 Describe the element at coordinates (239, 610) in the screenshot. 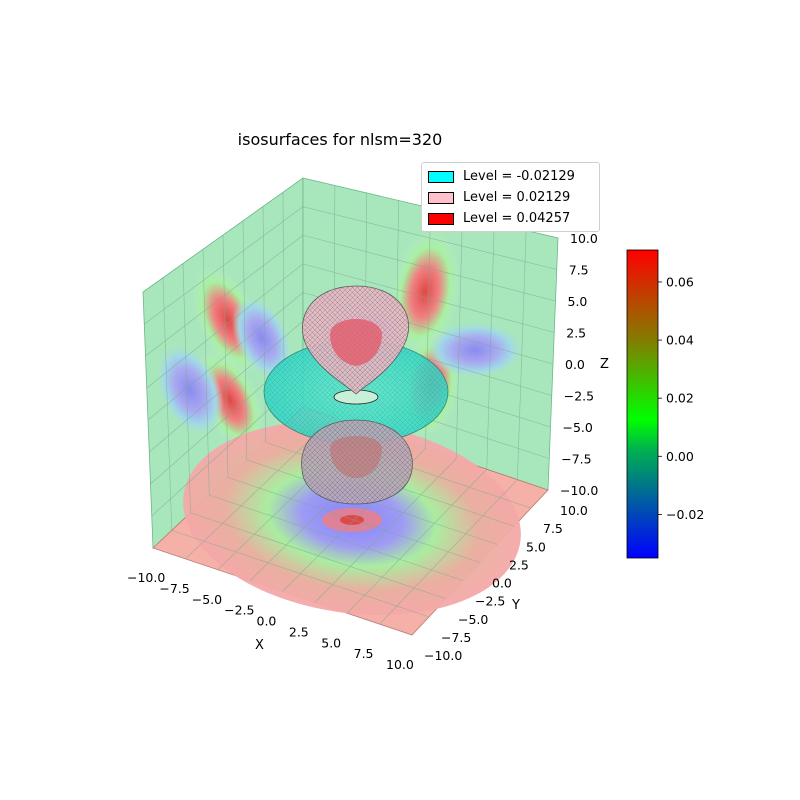

I see `x-tick-label: −2.5` at that location.